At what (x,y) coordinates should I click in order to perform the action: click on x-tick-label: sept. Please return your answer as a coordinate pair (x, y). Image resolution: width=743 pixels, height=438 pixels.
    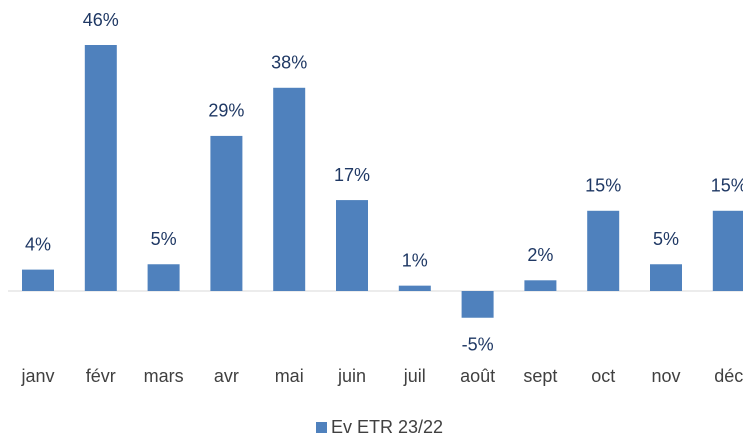
    Looking at the image, I should click on (540, 376).